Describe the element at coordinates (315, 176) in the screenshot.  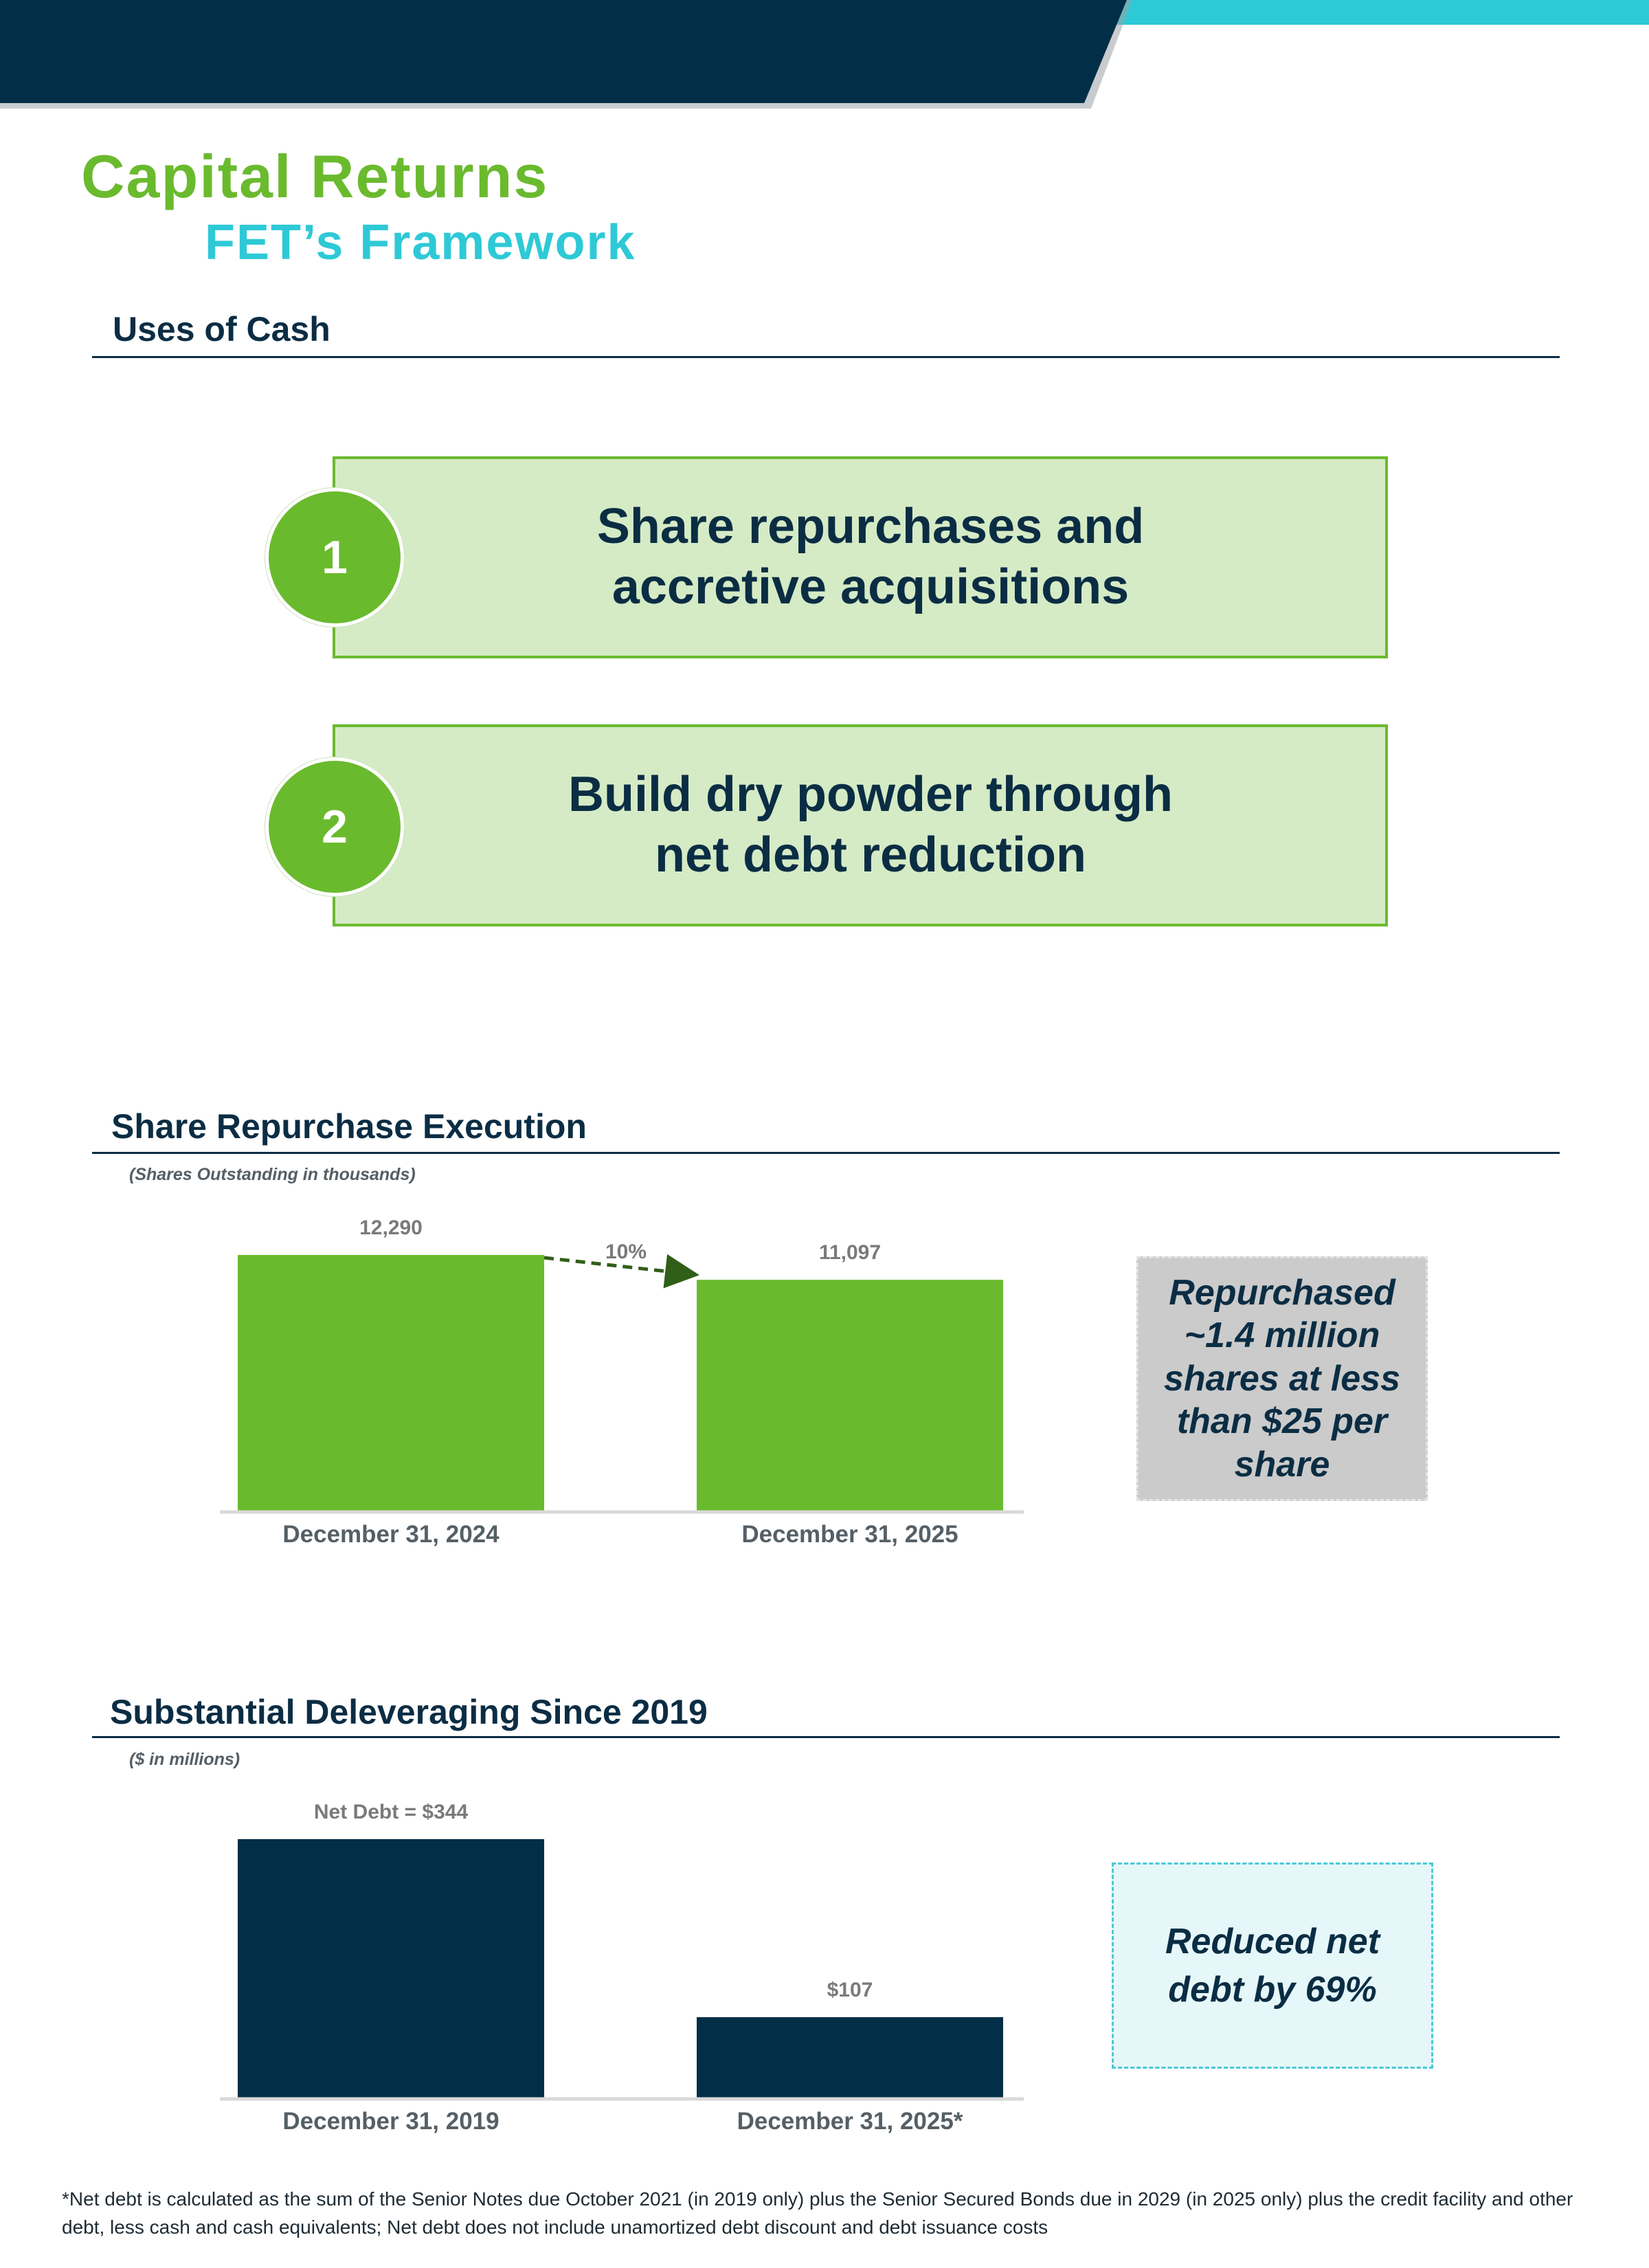
I see `page-title: Capital Returns` at that location.